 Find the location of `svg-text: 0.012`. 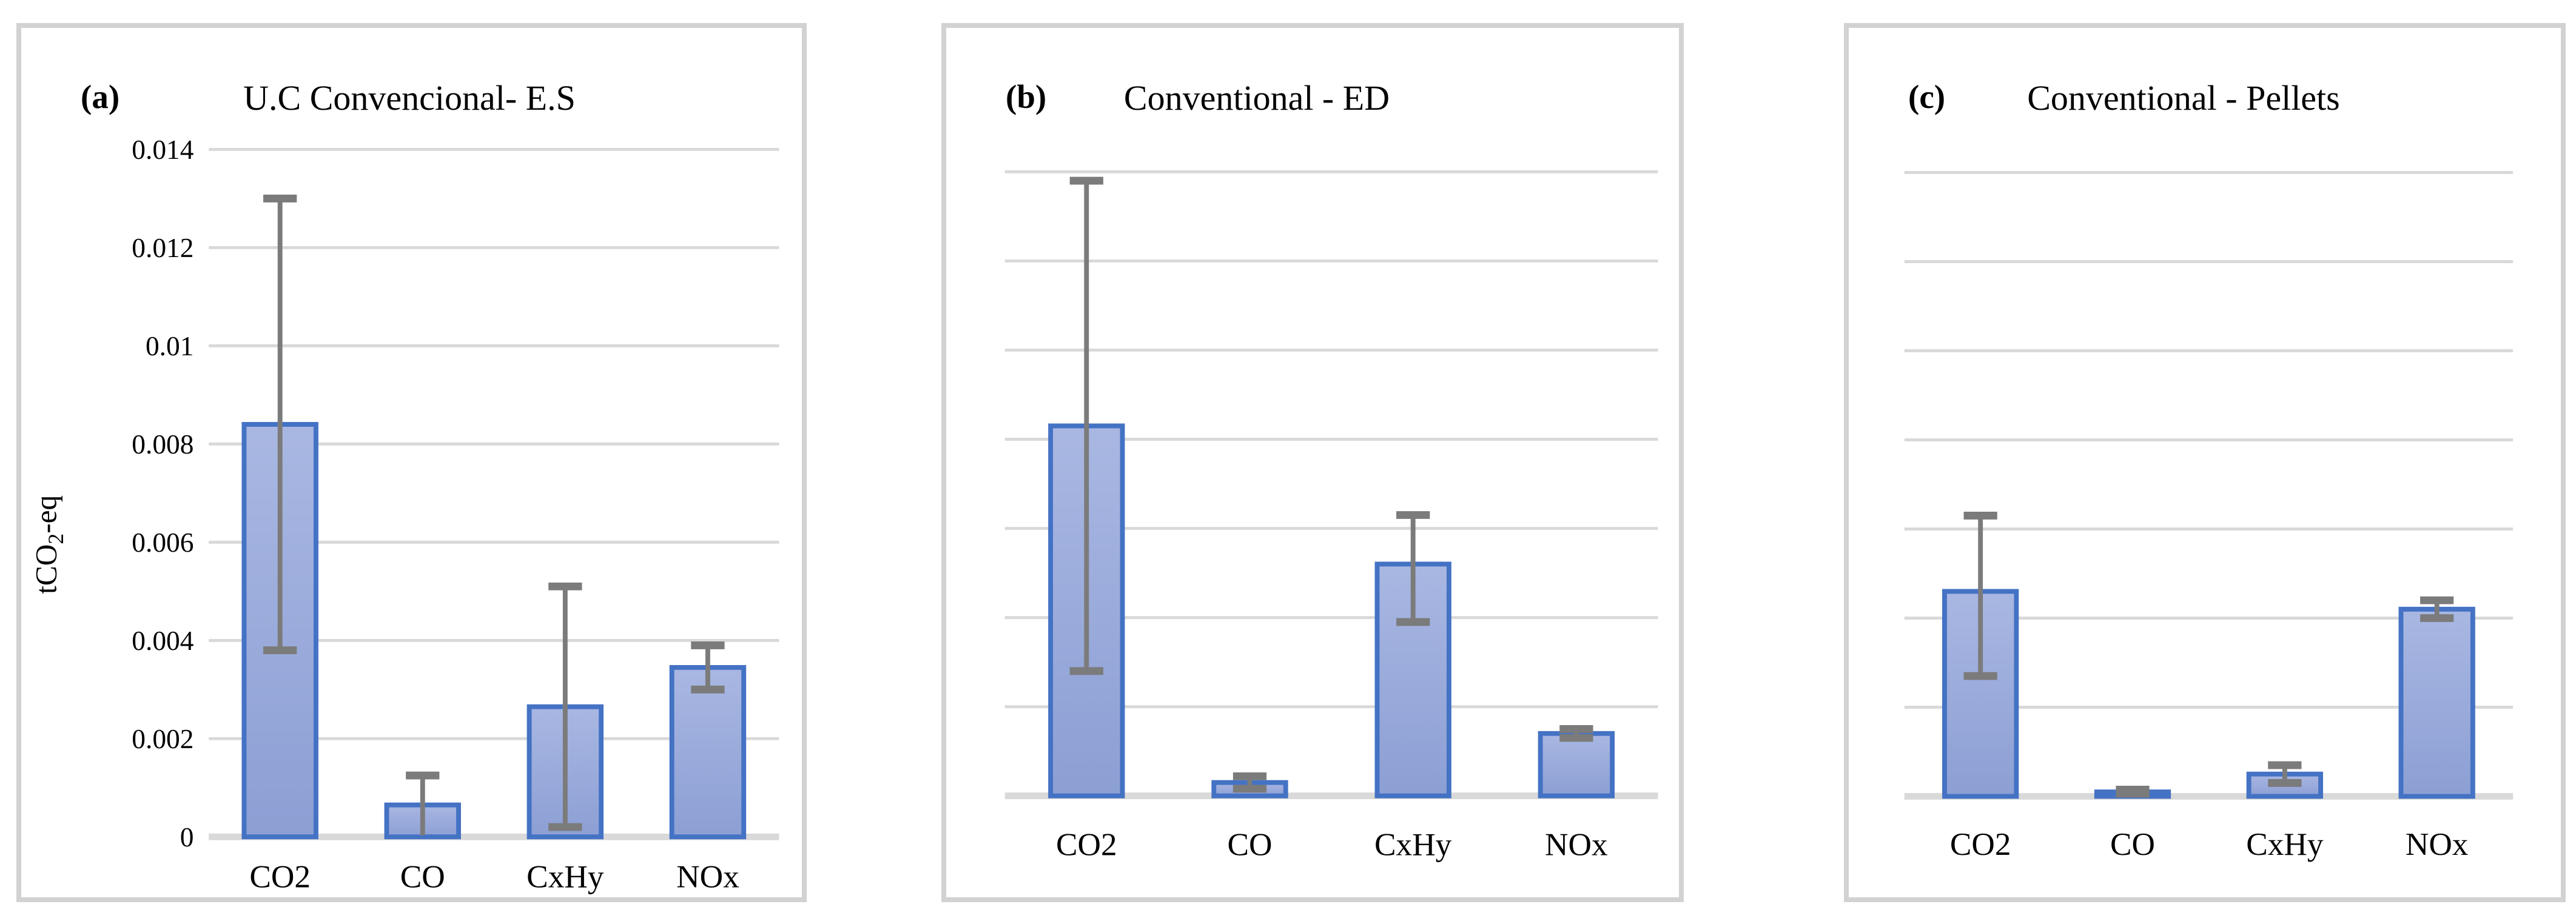

svg-text: 0.012 is located at coordinates (162, 248).